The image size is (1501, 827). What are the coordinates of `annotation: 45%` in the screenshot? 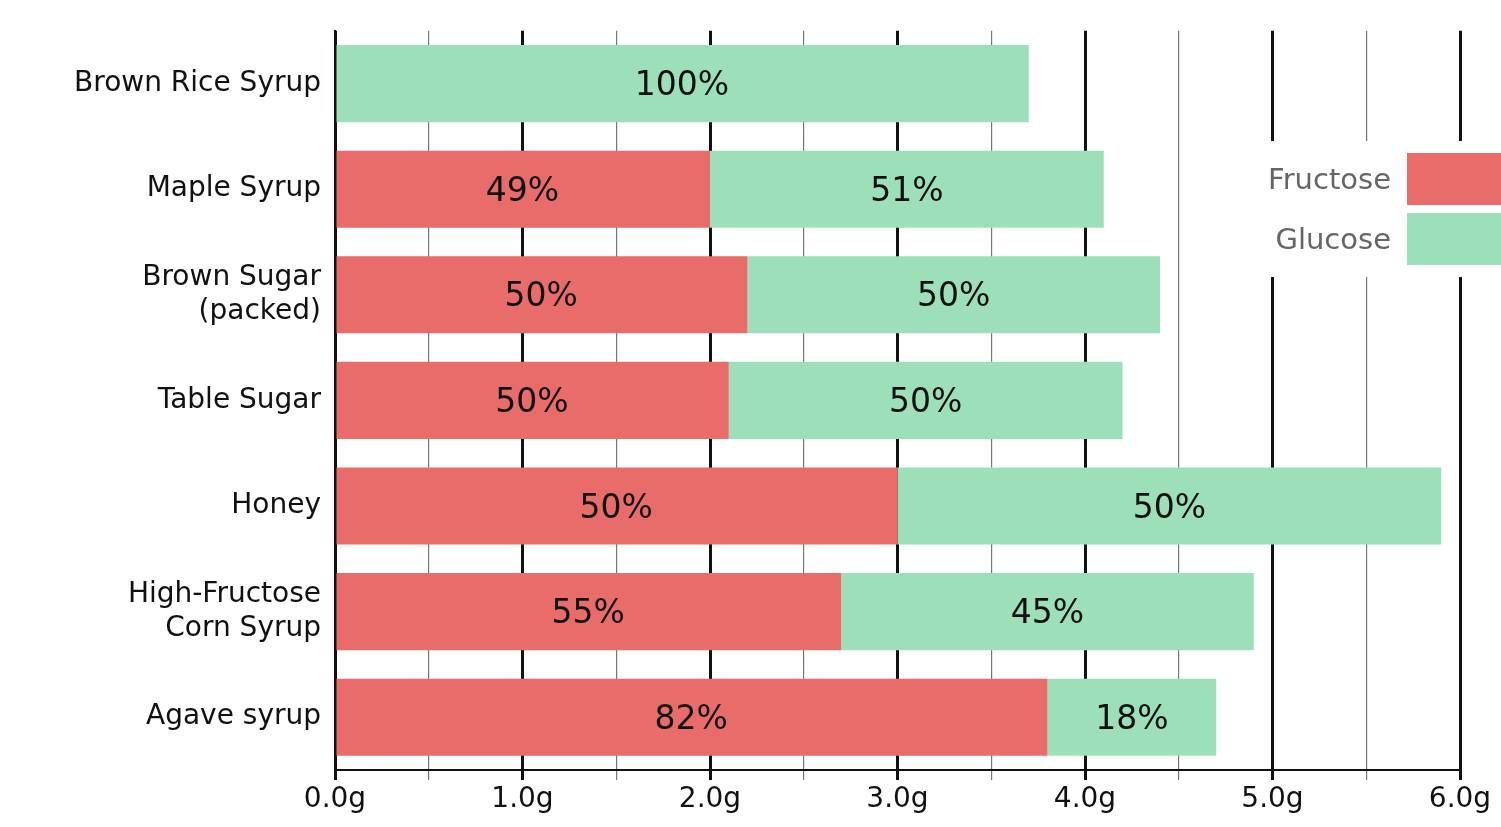 It's located at (1047, 612).